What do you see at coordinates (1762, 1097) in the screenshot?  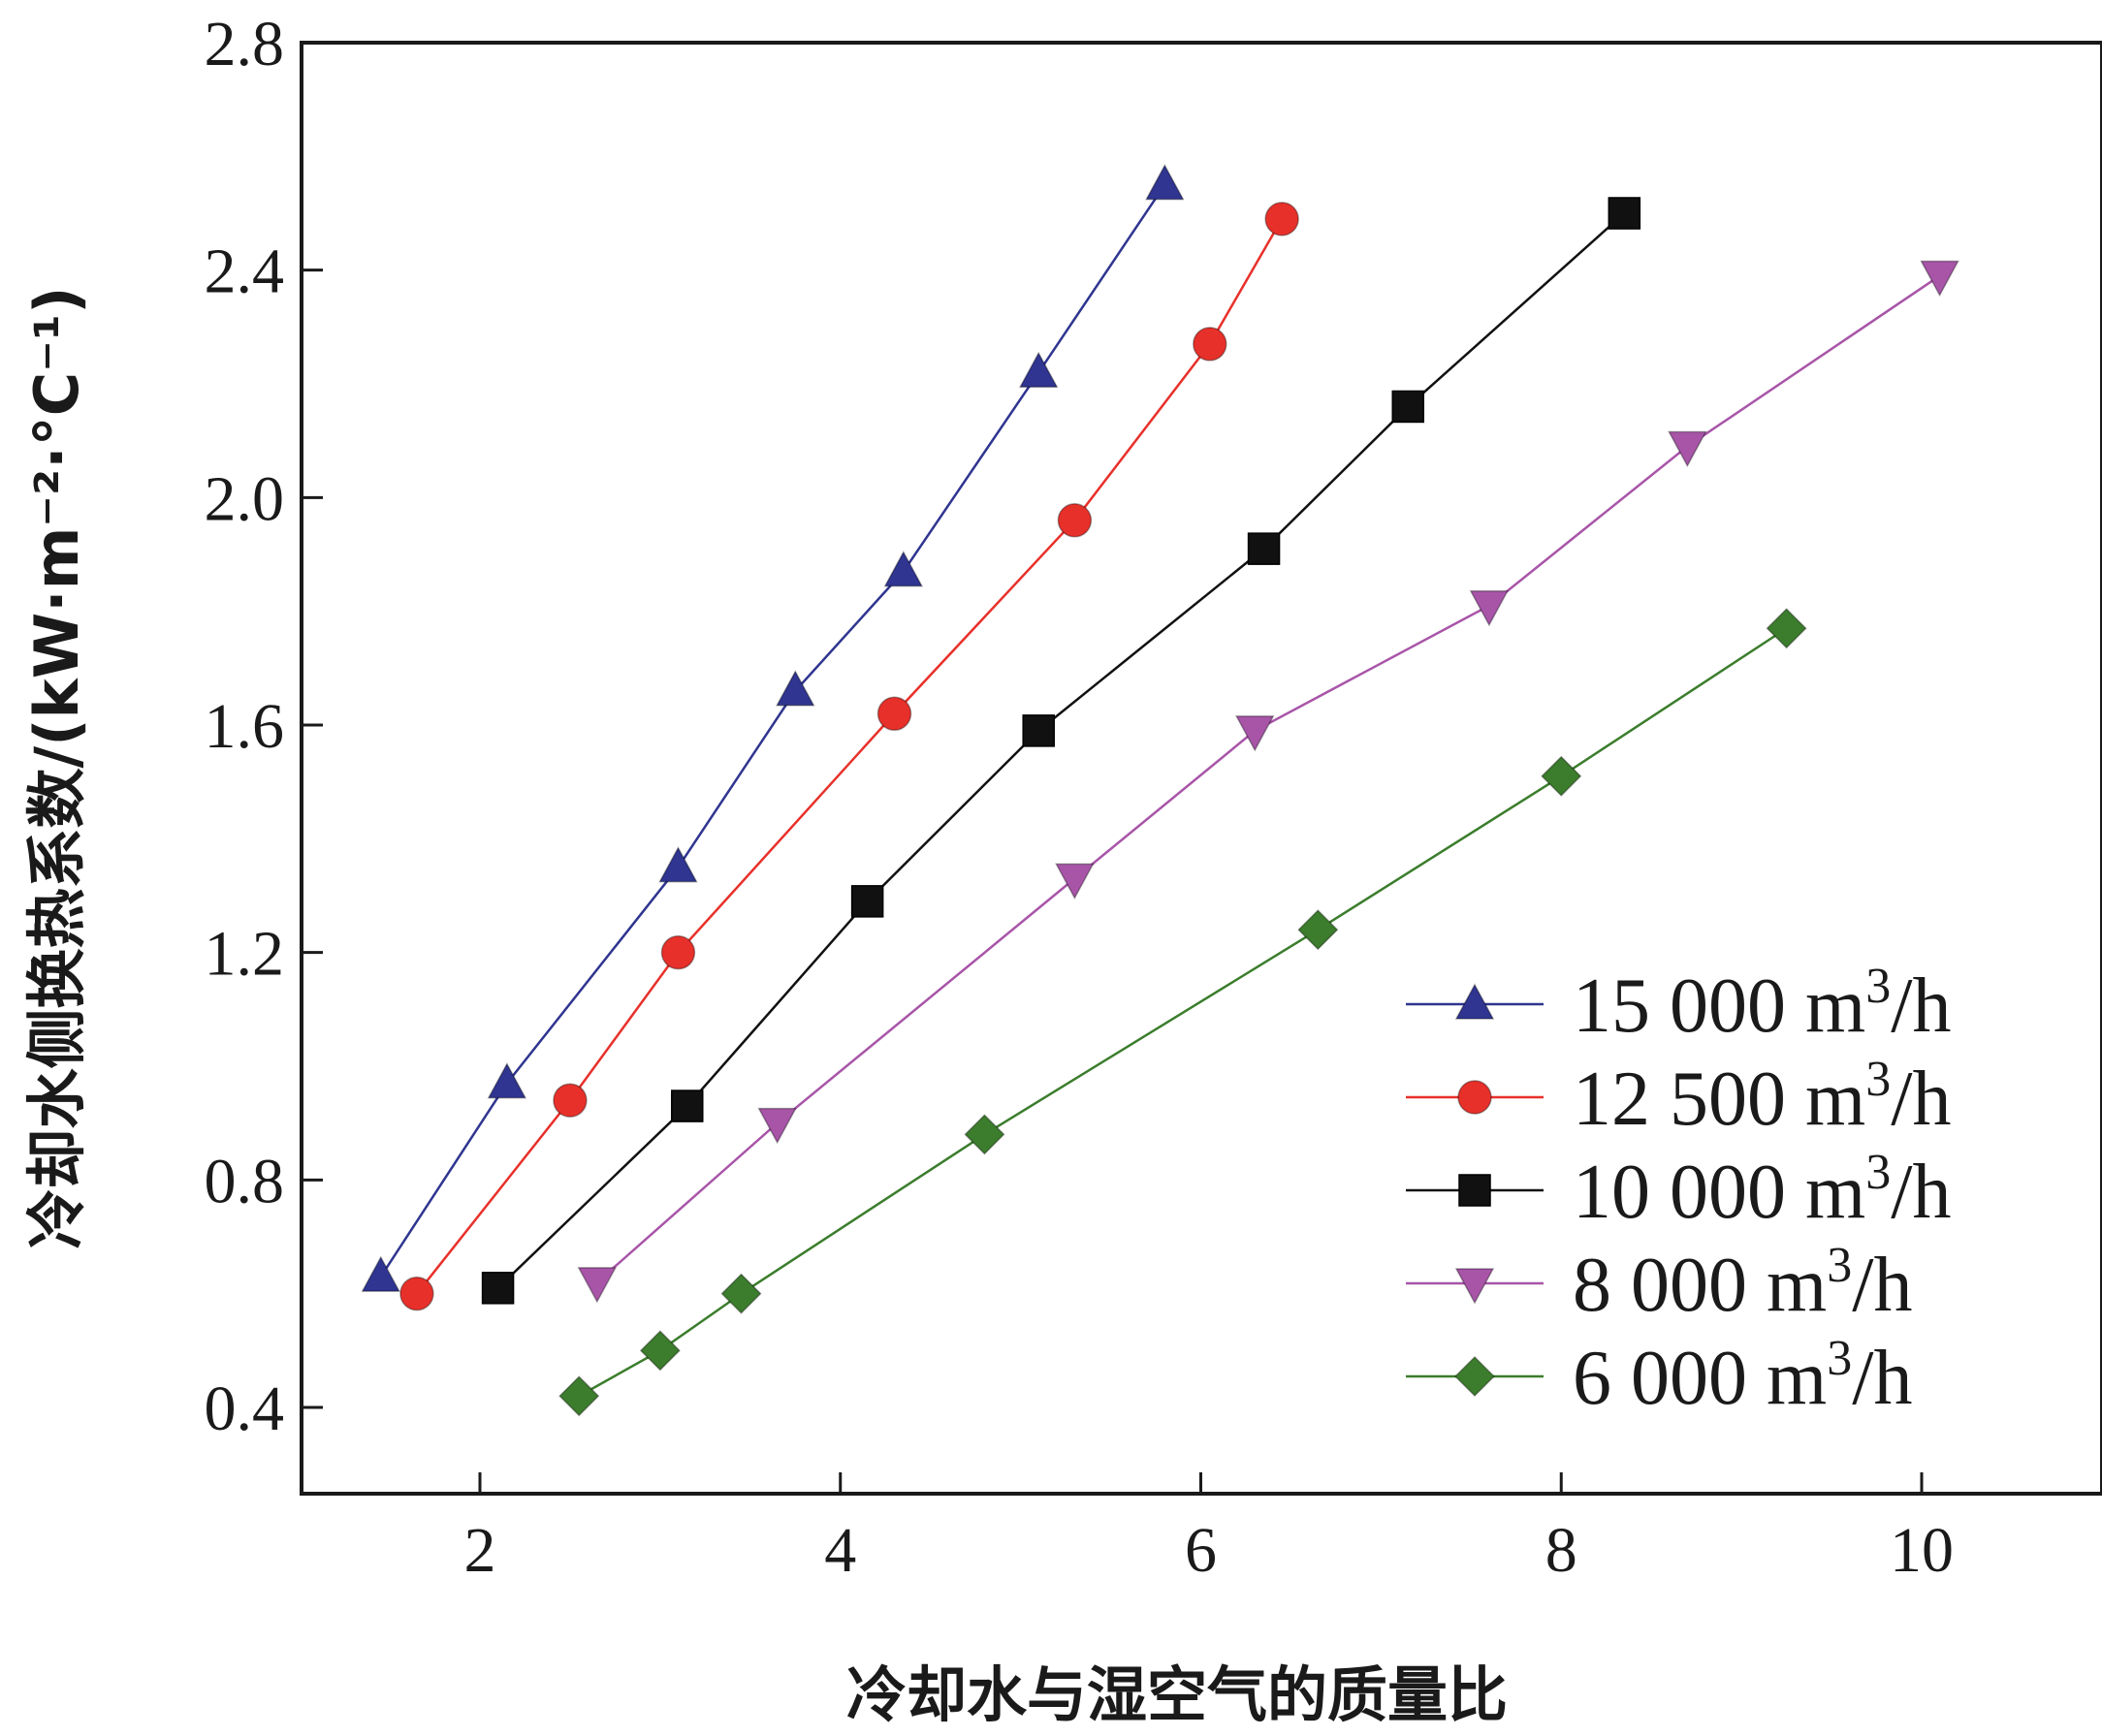 I see `legend-label: 12 500 m3/h` at bounding box center [1762, 1097].